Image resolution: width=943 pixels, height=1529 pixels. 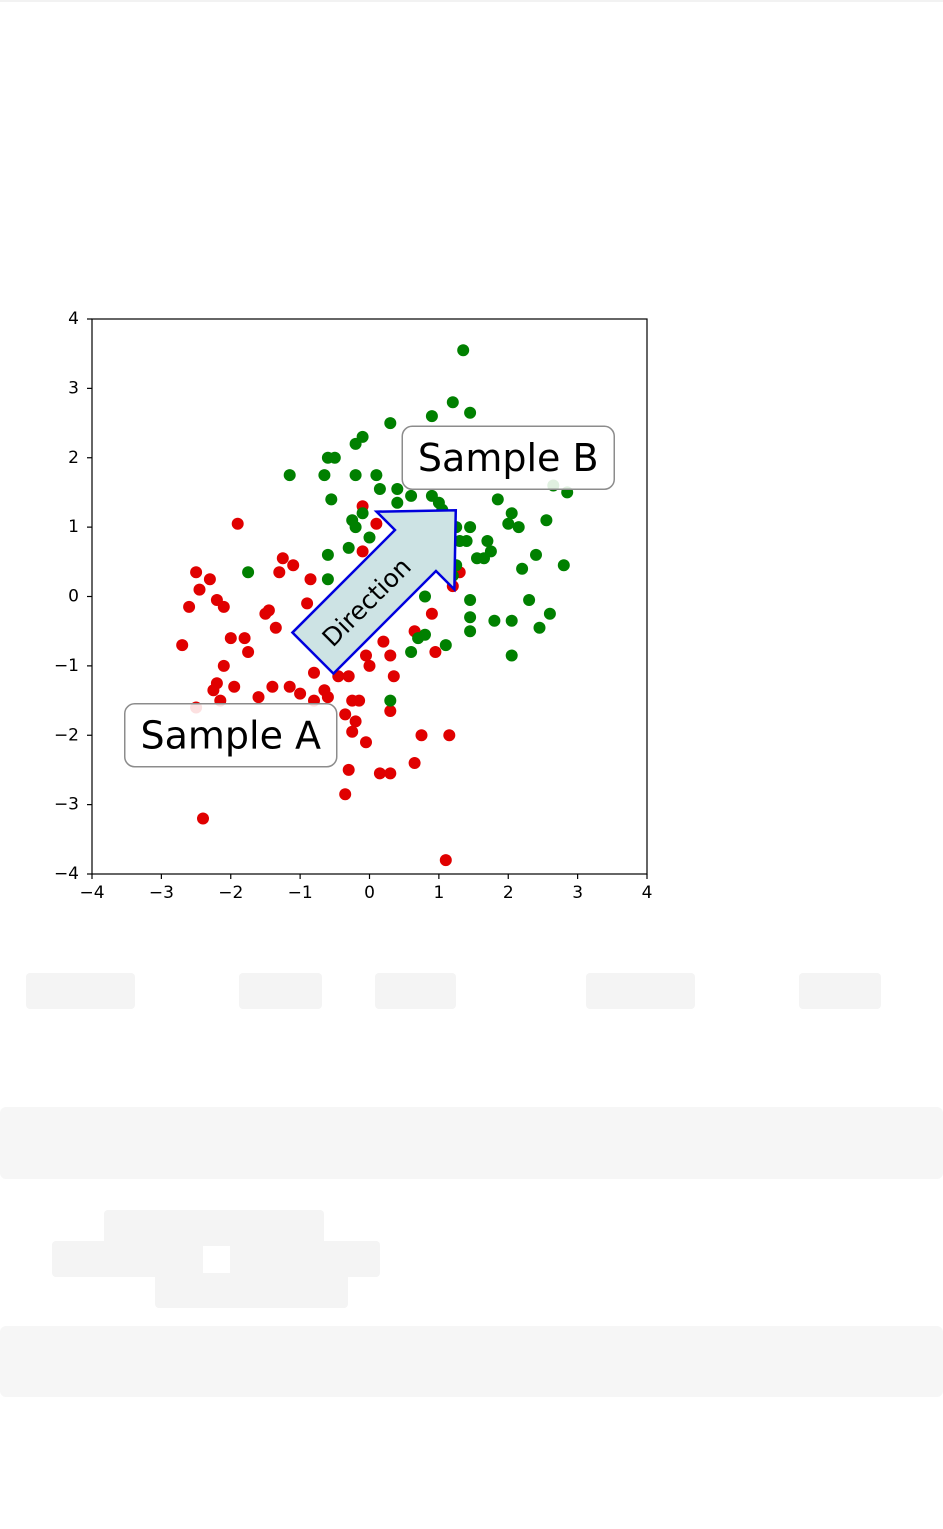 What do you see at coordinates (73, 597) in the screenshot?
I see `y-tick-label: 0` at bounding box center [73, 597].